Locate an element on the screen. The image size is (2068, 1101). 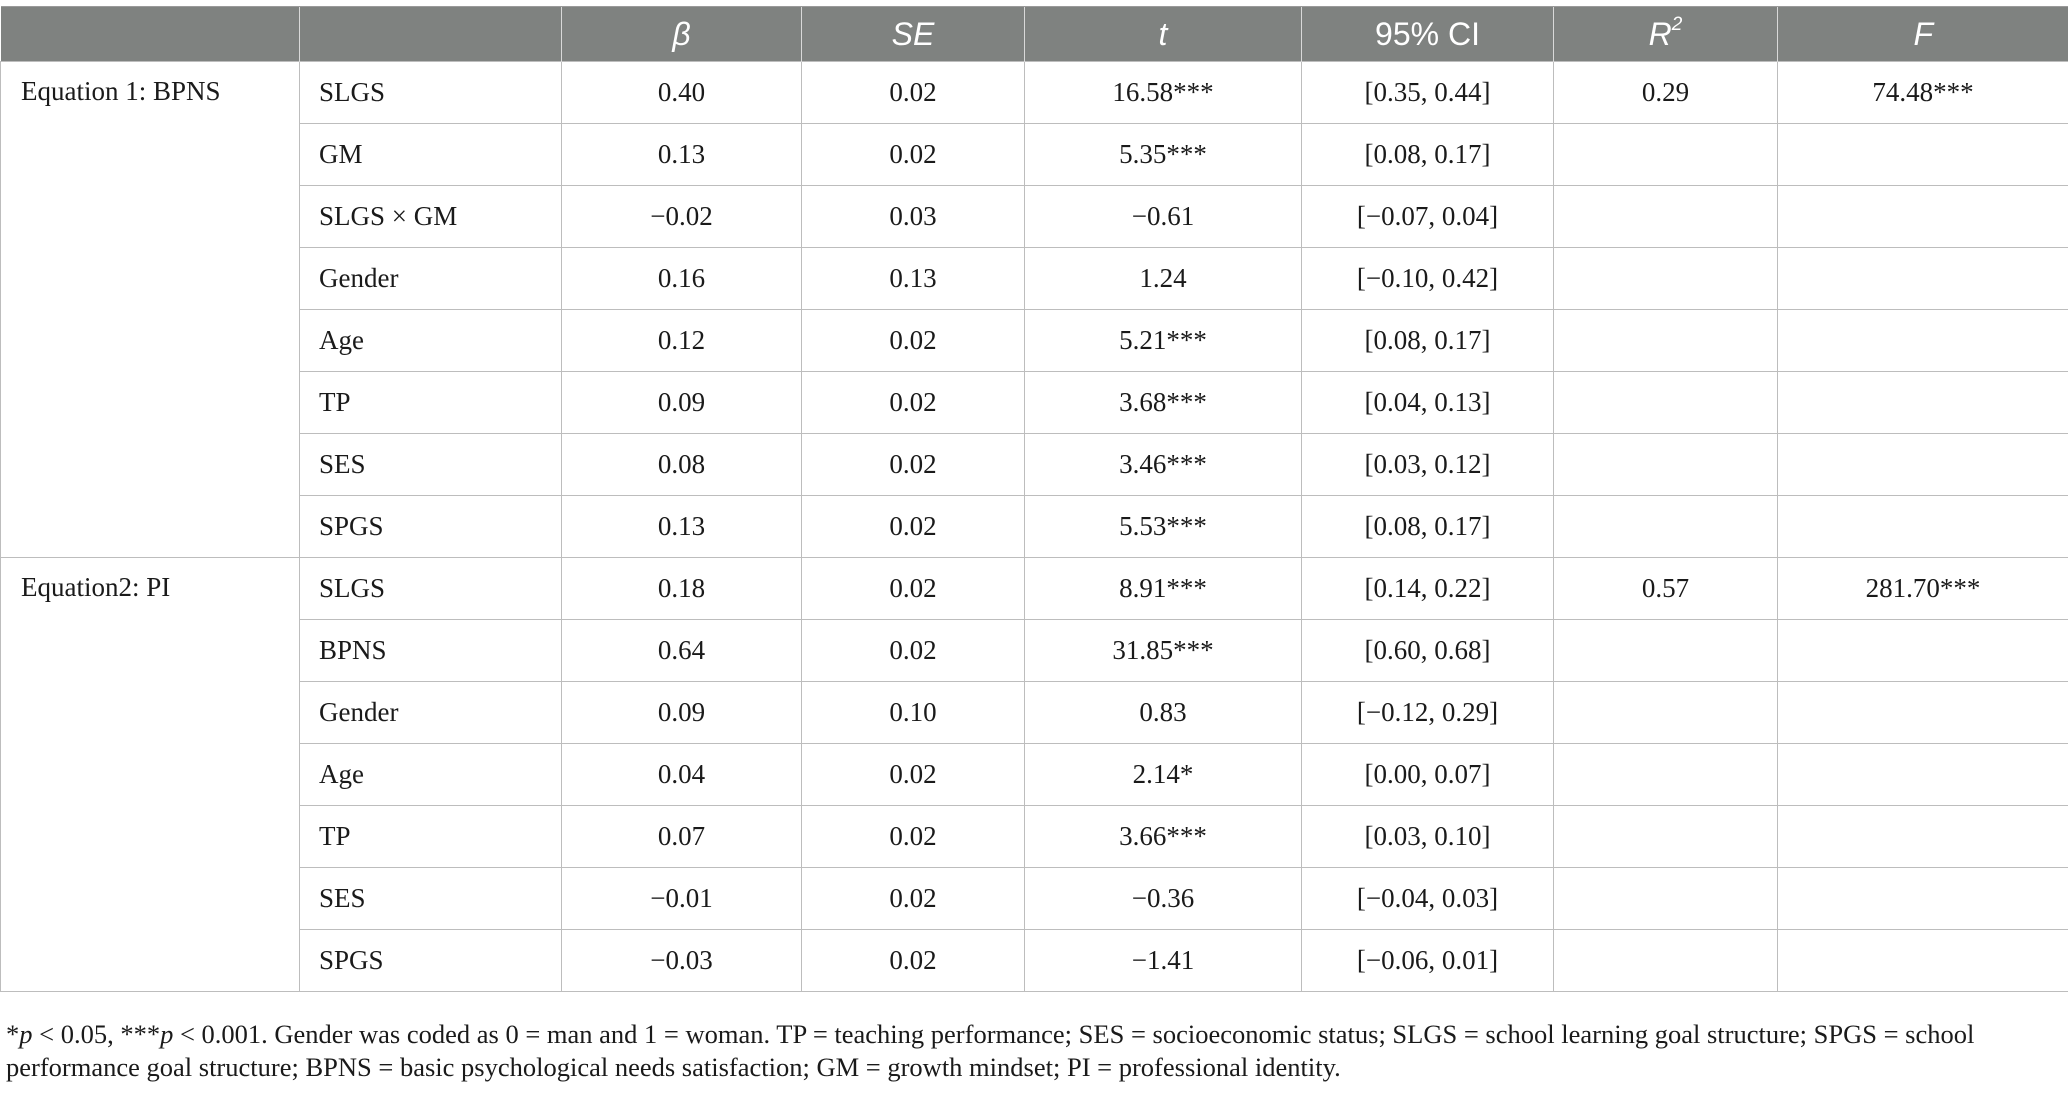
table-row: TP 0.09 0.02 3.68*** [0.04, 0.13] is located at coordinates (1034, 402).